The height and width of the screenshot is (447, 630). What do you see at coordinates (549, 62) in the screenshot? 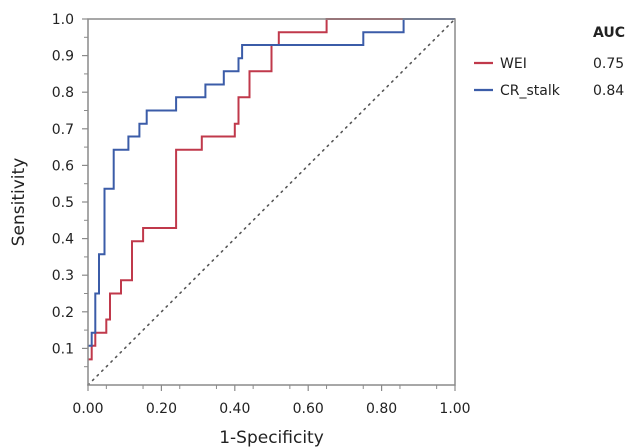
I see `legend: AUC WEI 0.75 CR_stalk 0.84` at bounding box center [549, 62].